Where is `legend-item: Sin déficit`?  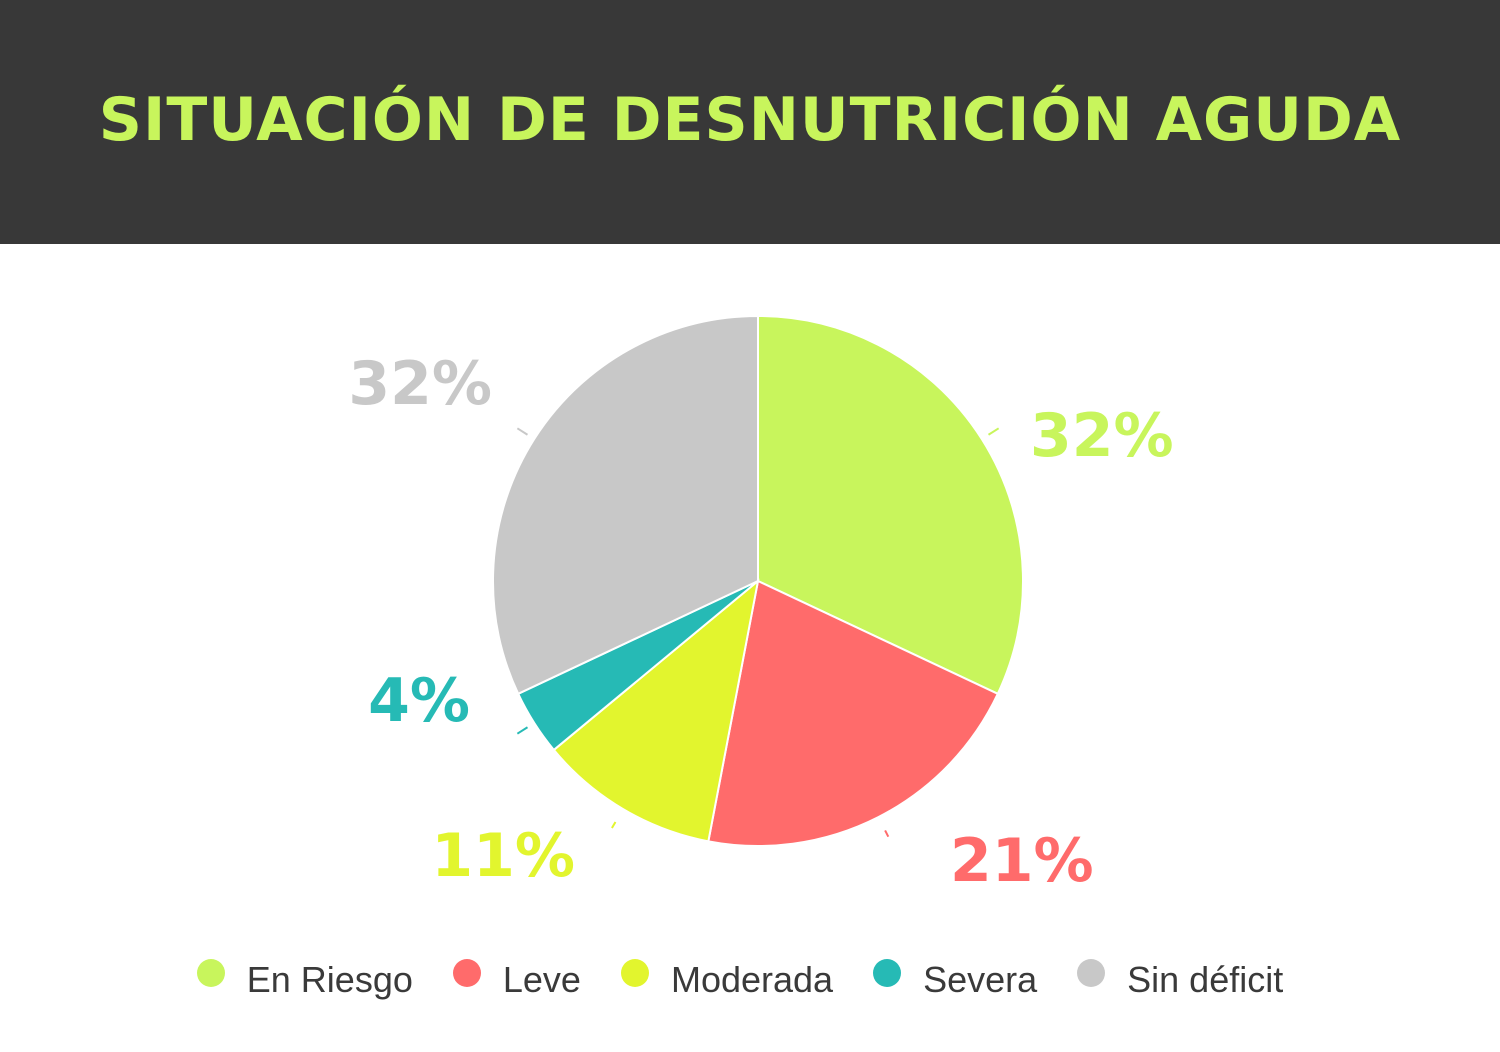
legend-item: Sin déficit is located at coordinates (1190, 980).